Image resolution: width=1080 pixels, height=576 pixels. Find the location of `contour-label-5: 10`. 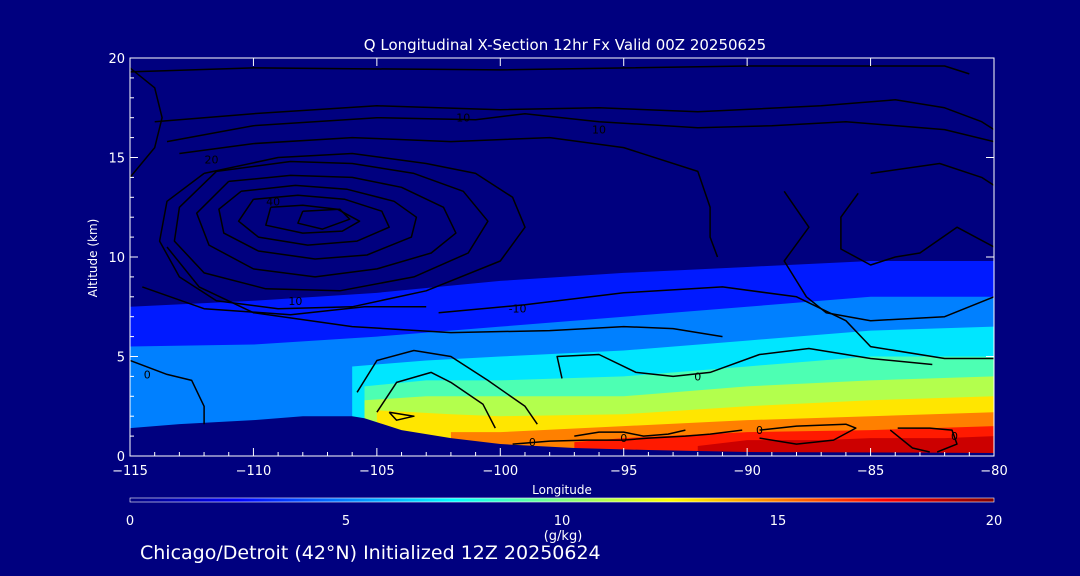

contour-label-5: 10 is located at coordinates (599, 130).